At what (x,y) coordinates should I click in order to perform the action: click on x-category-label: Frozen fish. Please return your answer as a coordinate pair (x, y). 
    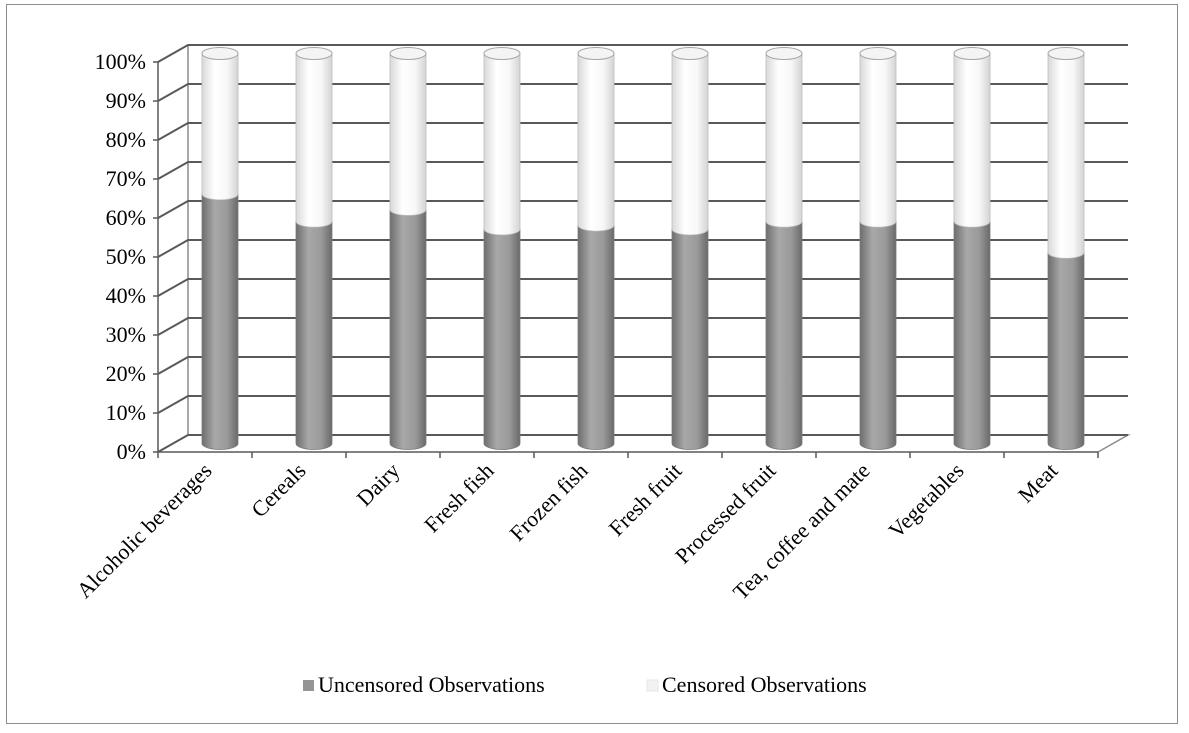
    Looking at the image, I should click on (548, 502).